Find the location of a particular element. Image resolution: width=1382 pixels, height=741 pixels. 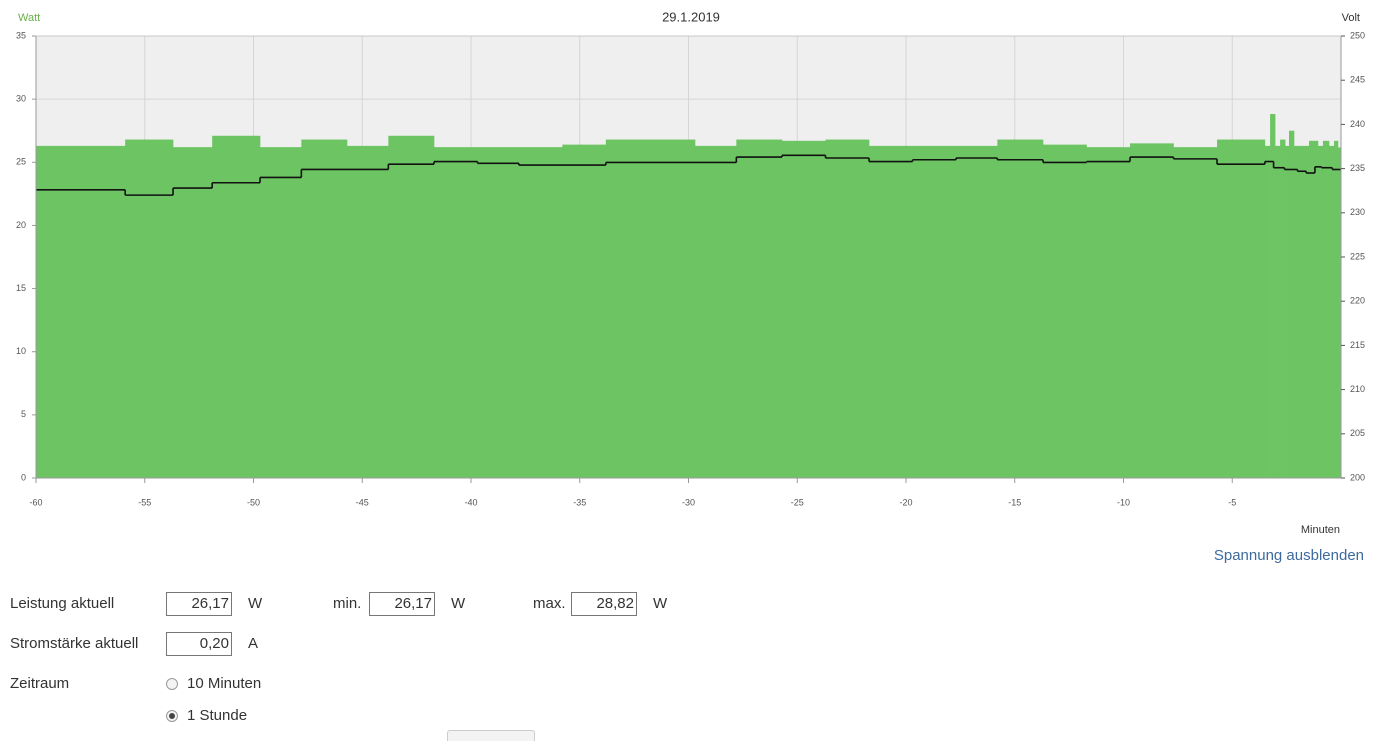

y2-tick-label: 225 is located at coordinates (1357, 256).